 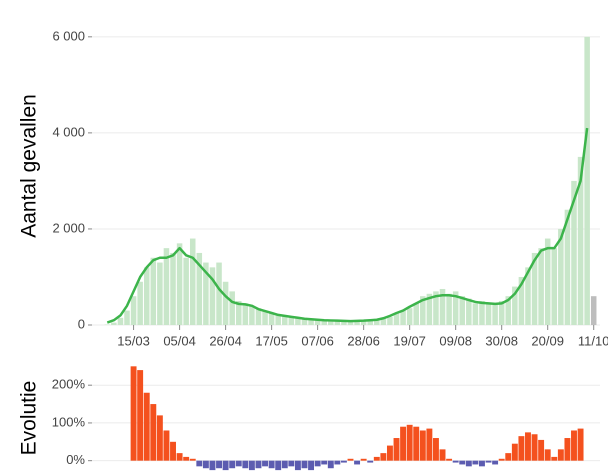 I want to click on y-axis-title: Aantal gevallen, so click(x=29, y=166).